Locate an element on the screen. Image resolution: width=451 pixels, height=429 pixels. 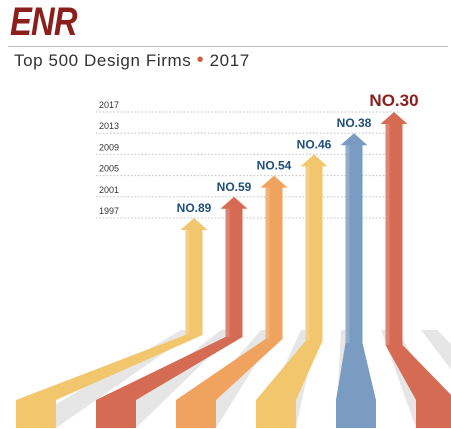
value-label: NO.46 is located at coordinates (314, 144).